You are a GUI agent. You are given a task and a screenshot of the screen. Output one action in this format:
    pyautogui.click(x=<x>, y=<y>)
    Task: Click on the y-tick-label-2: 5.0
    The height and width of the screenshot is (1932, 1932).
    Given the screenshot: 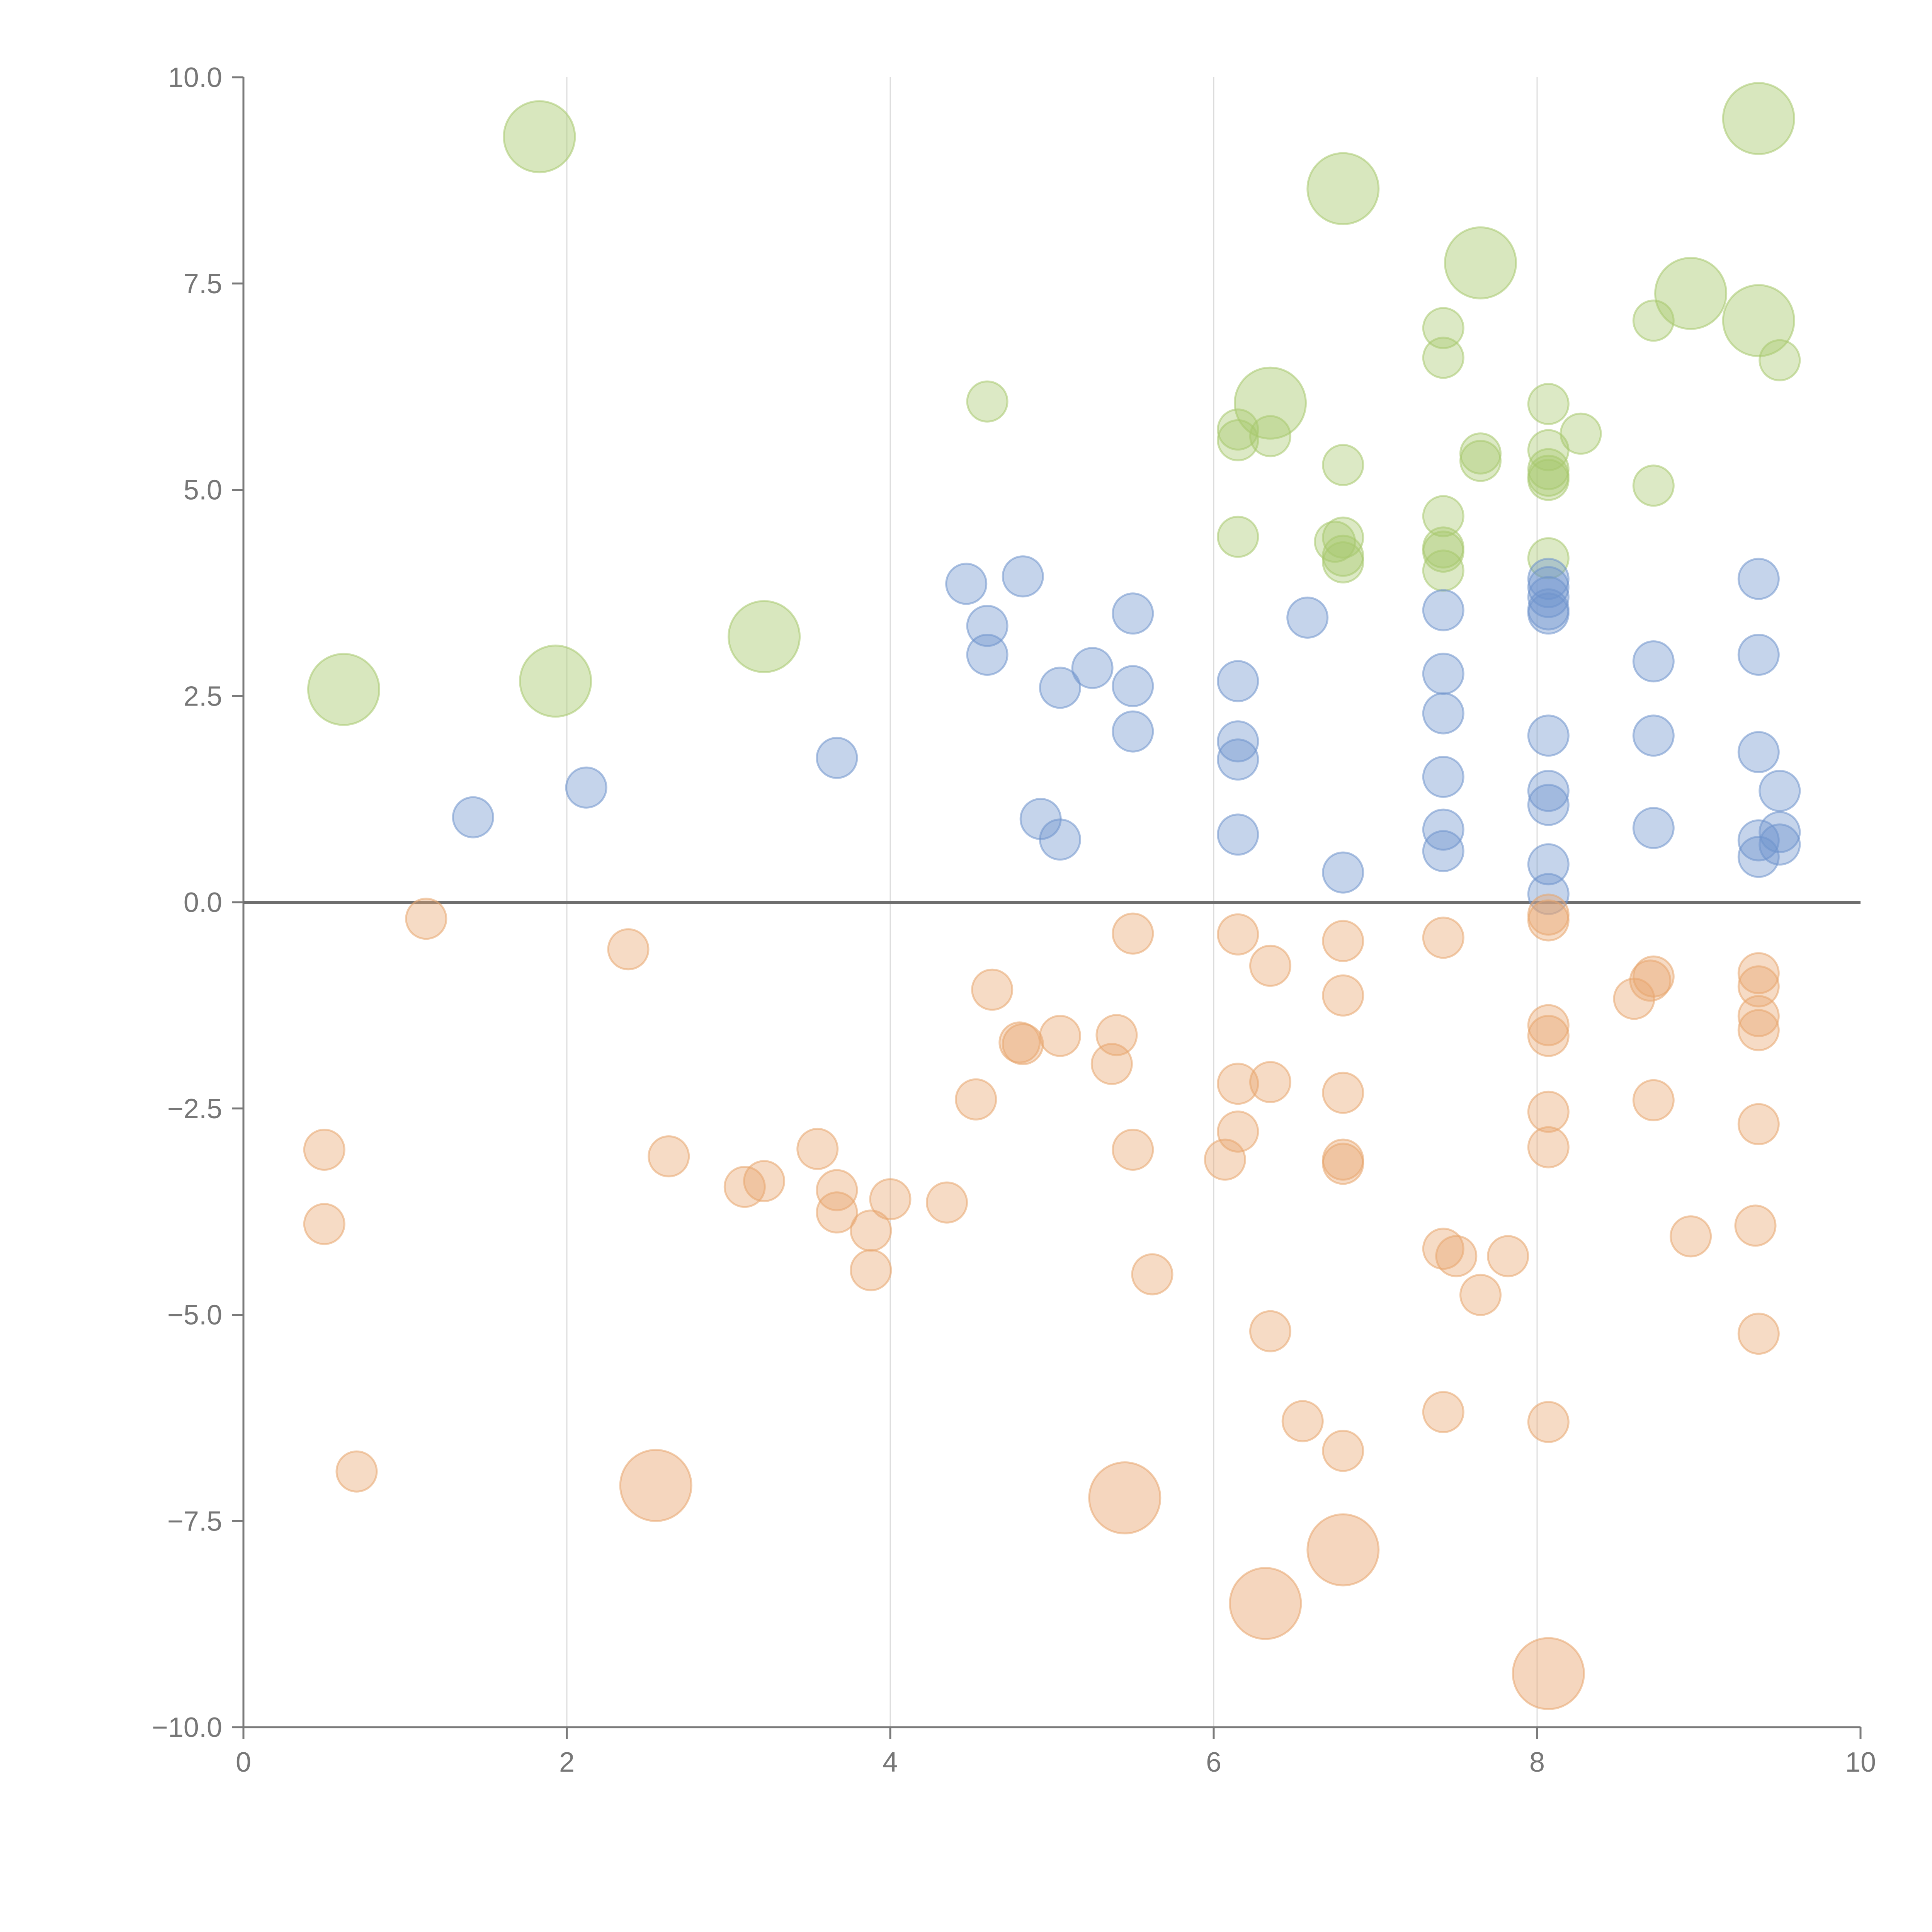 What is the action you would take?
    pyautogui.click(x=203, y=491)
    